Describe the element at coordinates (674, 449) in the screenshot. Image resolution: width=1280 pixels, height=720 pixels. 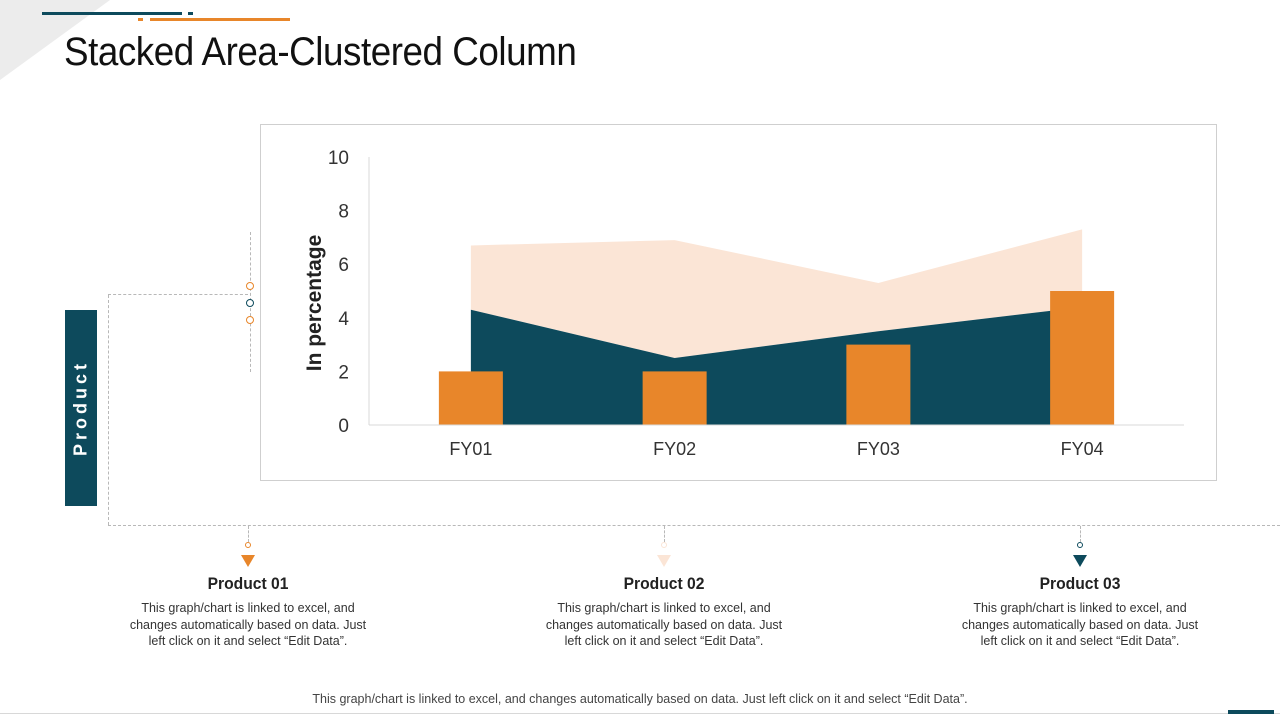
I see `x-tick-label: FY02` at that location.